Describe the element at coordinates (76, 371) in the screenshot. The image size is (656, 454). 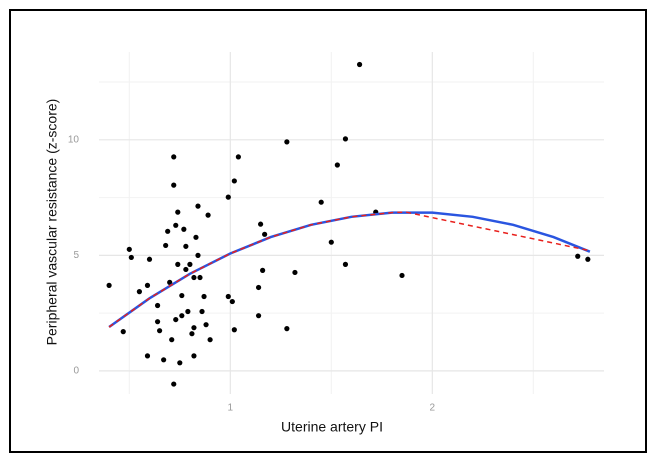
I see `y-tick-label: 0` at that location.